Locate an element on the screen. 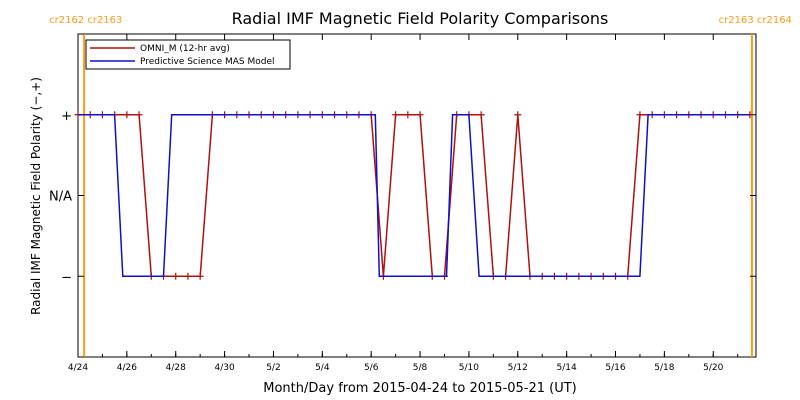 Image resolution: width=800 pixels, height=400 pixels. x-tick-label: 5/12 is located at coordinates (518, 368).